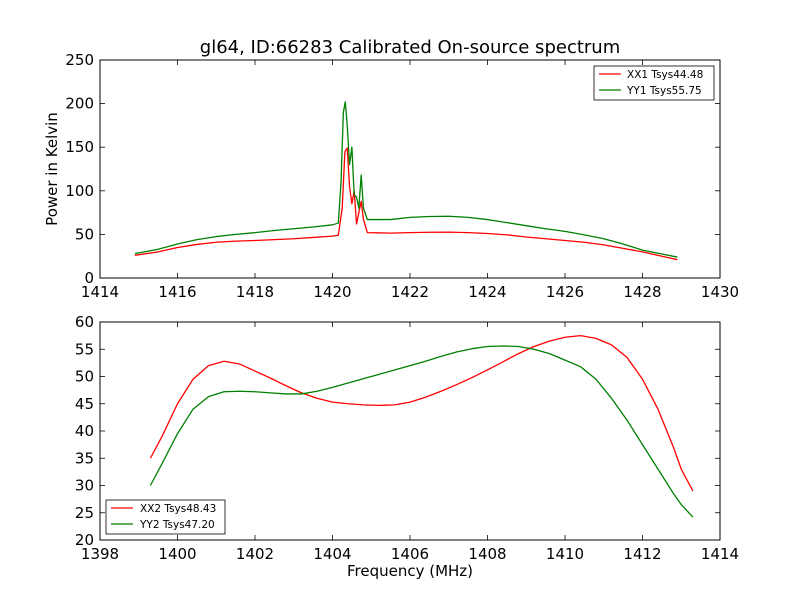  Describe the element at coordinates (100, 554) in the screenshot. I see `x-tick-label: 1398` at that location.